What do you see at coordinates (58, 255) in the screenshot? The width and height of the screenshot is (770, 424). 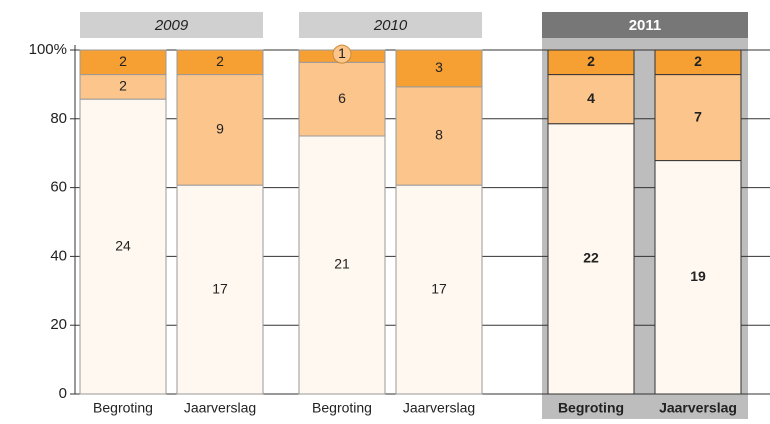 I see `y-tick-label: 40` at bounding box center [58, 255].